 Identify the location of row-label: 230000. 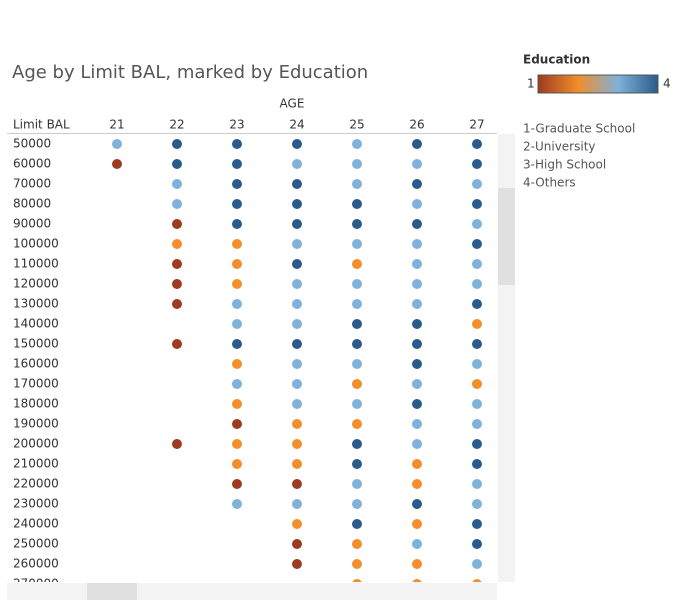
(36, 504).